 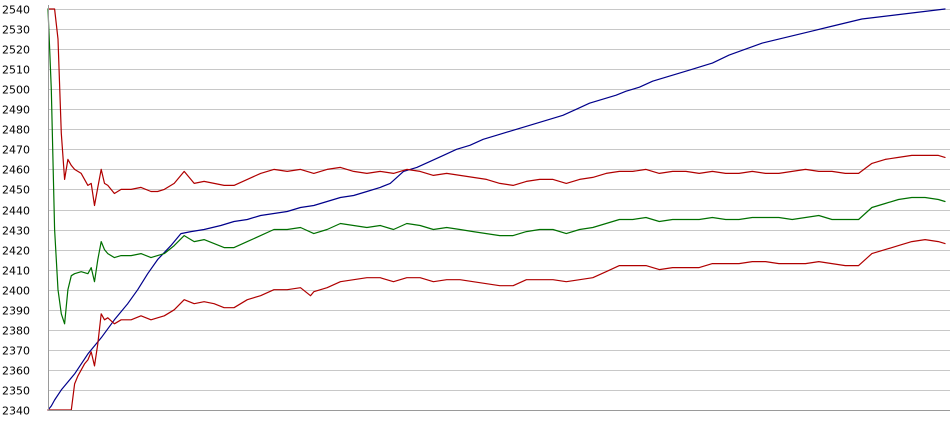 What do you see at coordinates (16, 110) in the screenshot?
I see `y-tick-label-2490: 2490` at bounding box center [16, 110].